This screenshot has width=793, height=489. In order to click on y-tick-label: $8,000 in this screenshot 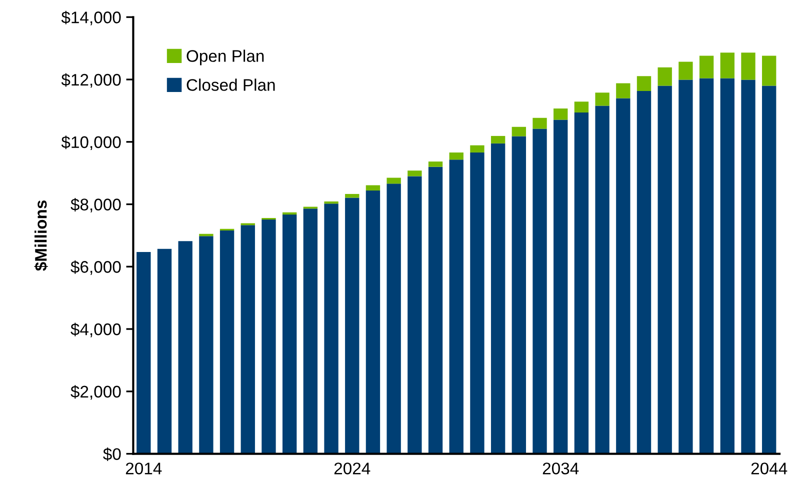, I will do `click(95, 205)`.